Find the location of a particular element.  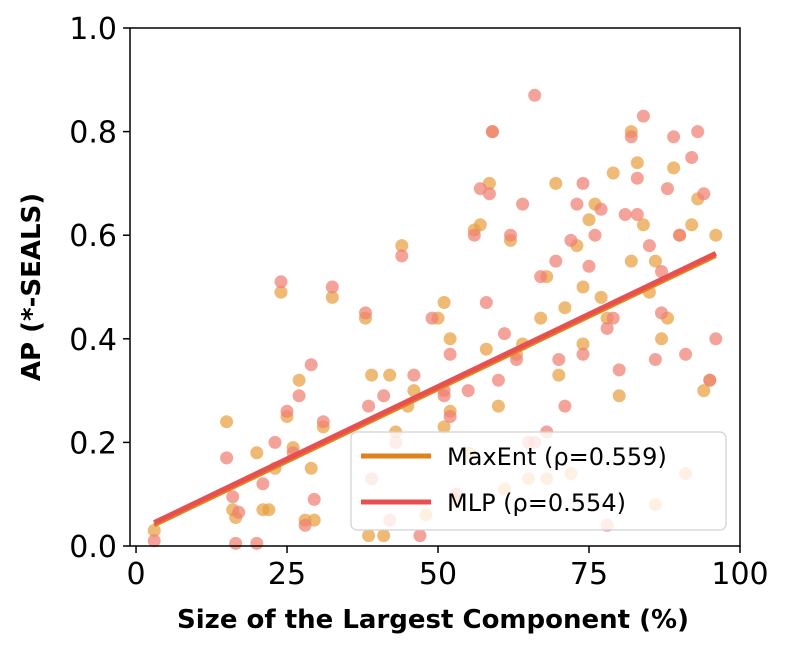

legend-box is located at coordinates (538, 481).